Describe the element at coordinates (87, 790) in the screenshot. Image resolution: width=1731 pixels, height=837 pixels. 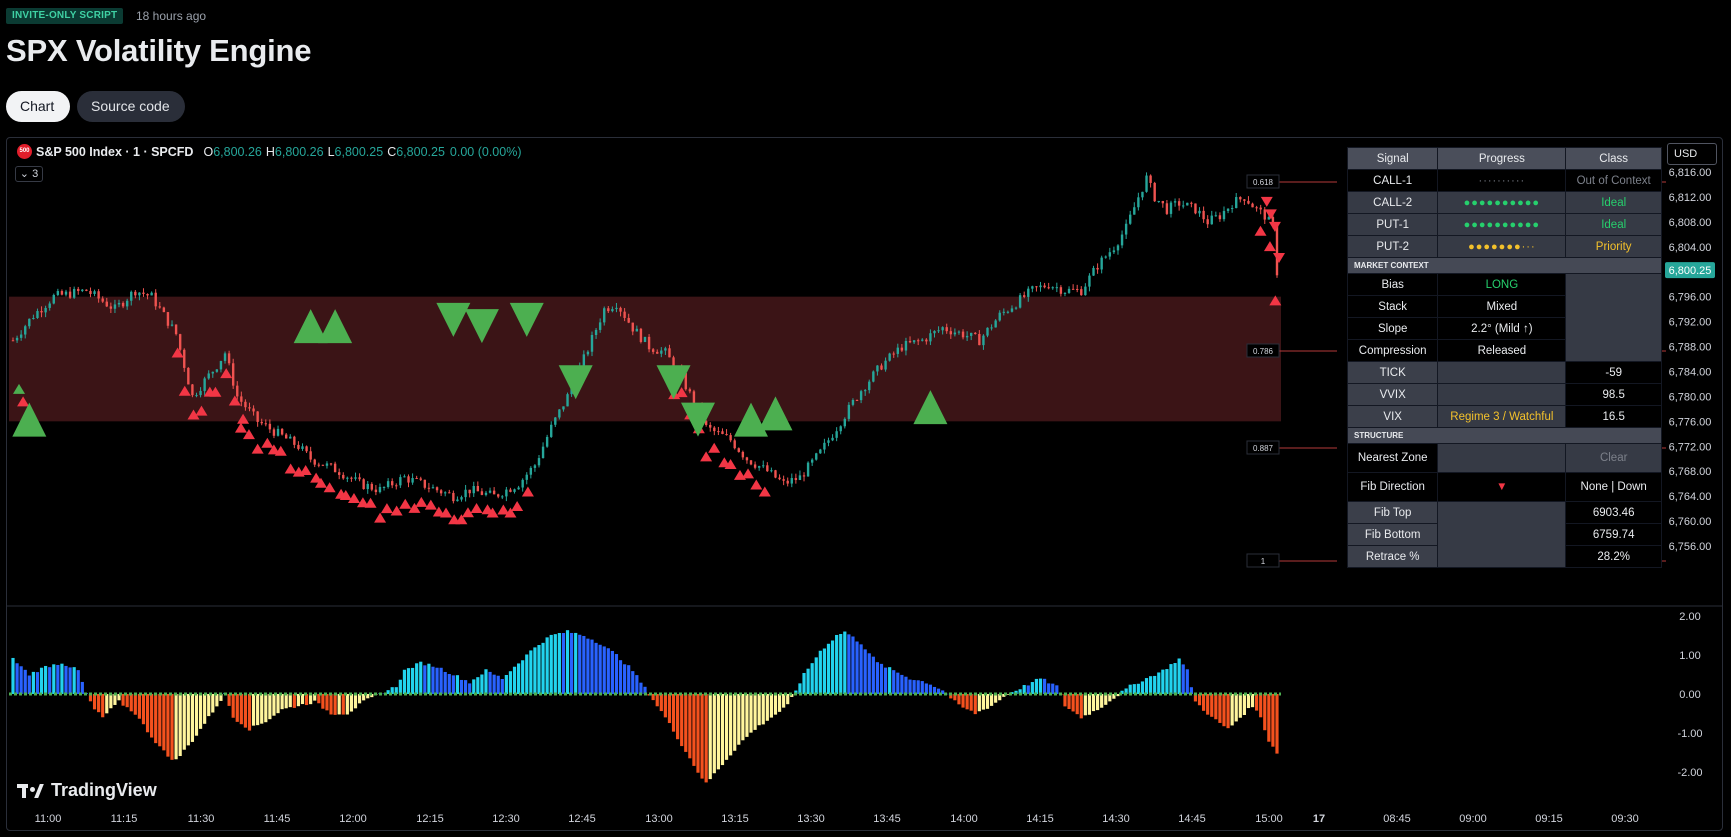
I see `tradingview-logo: TradingView` at that location.